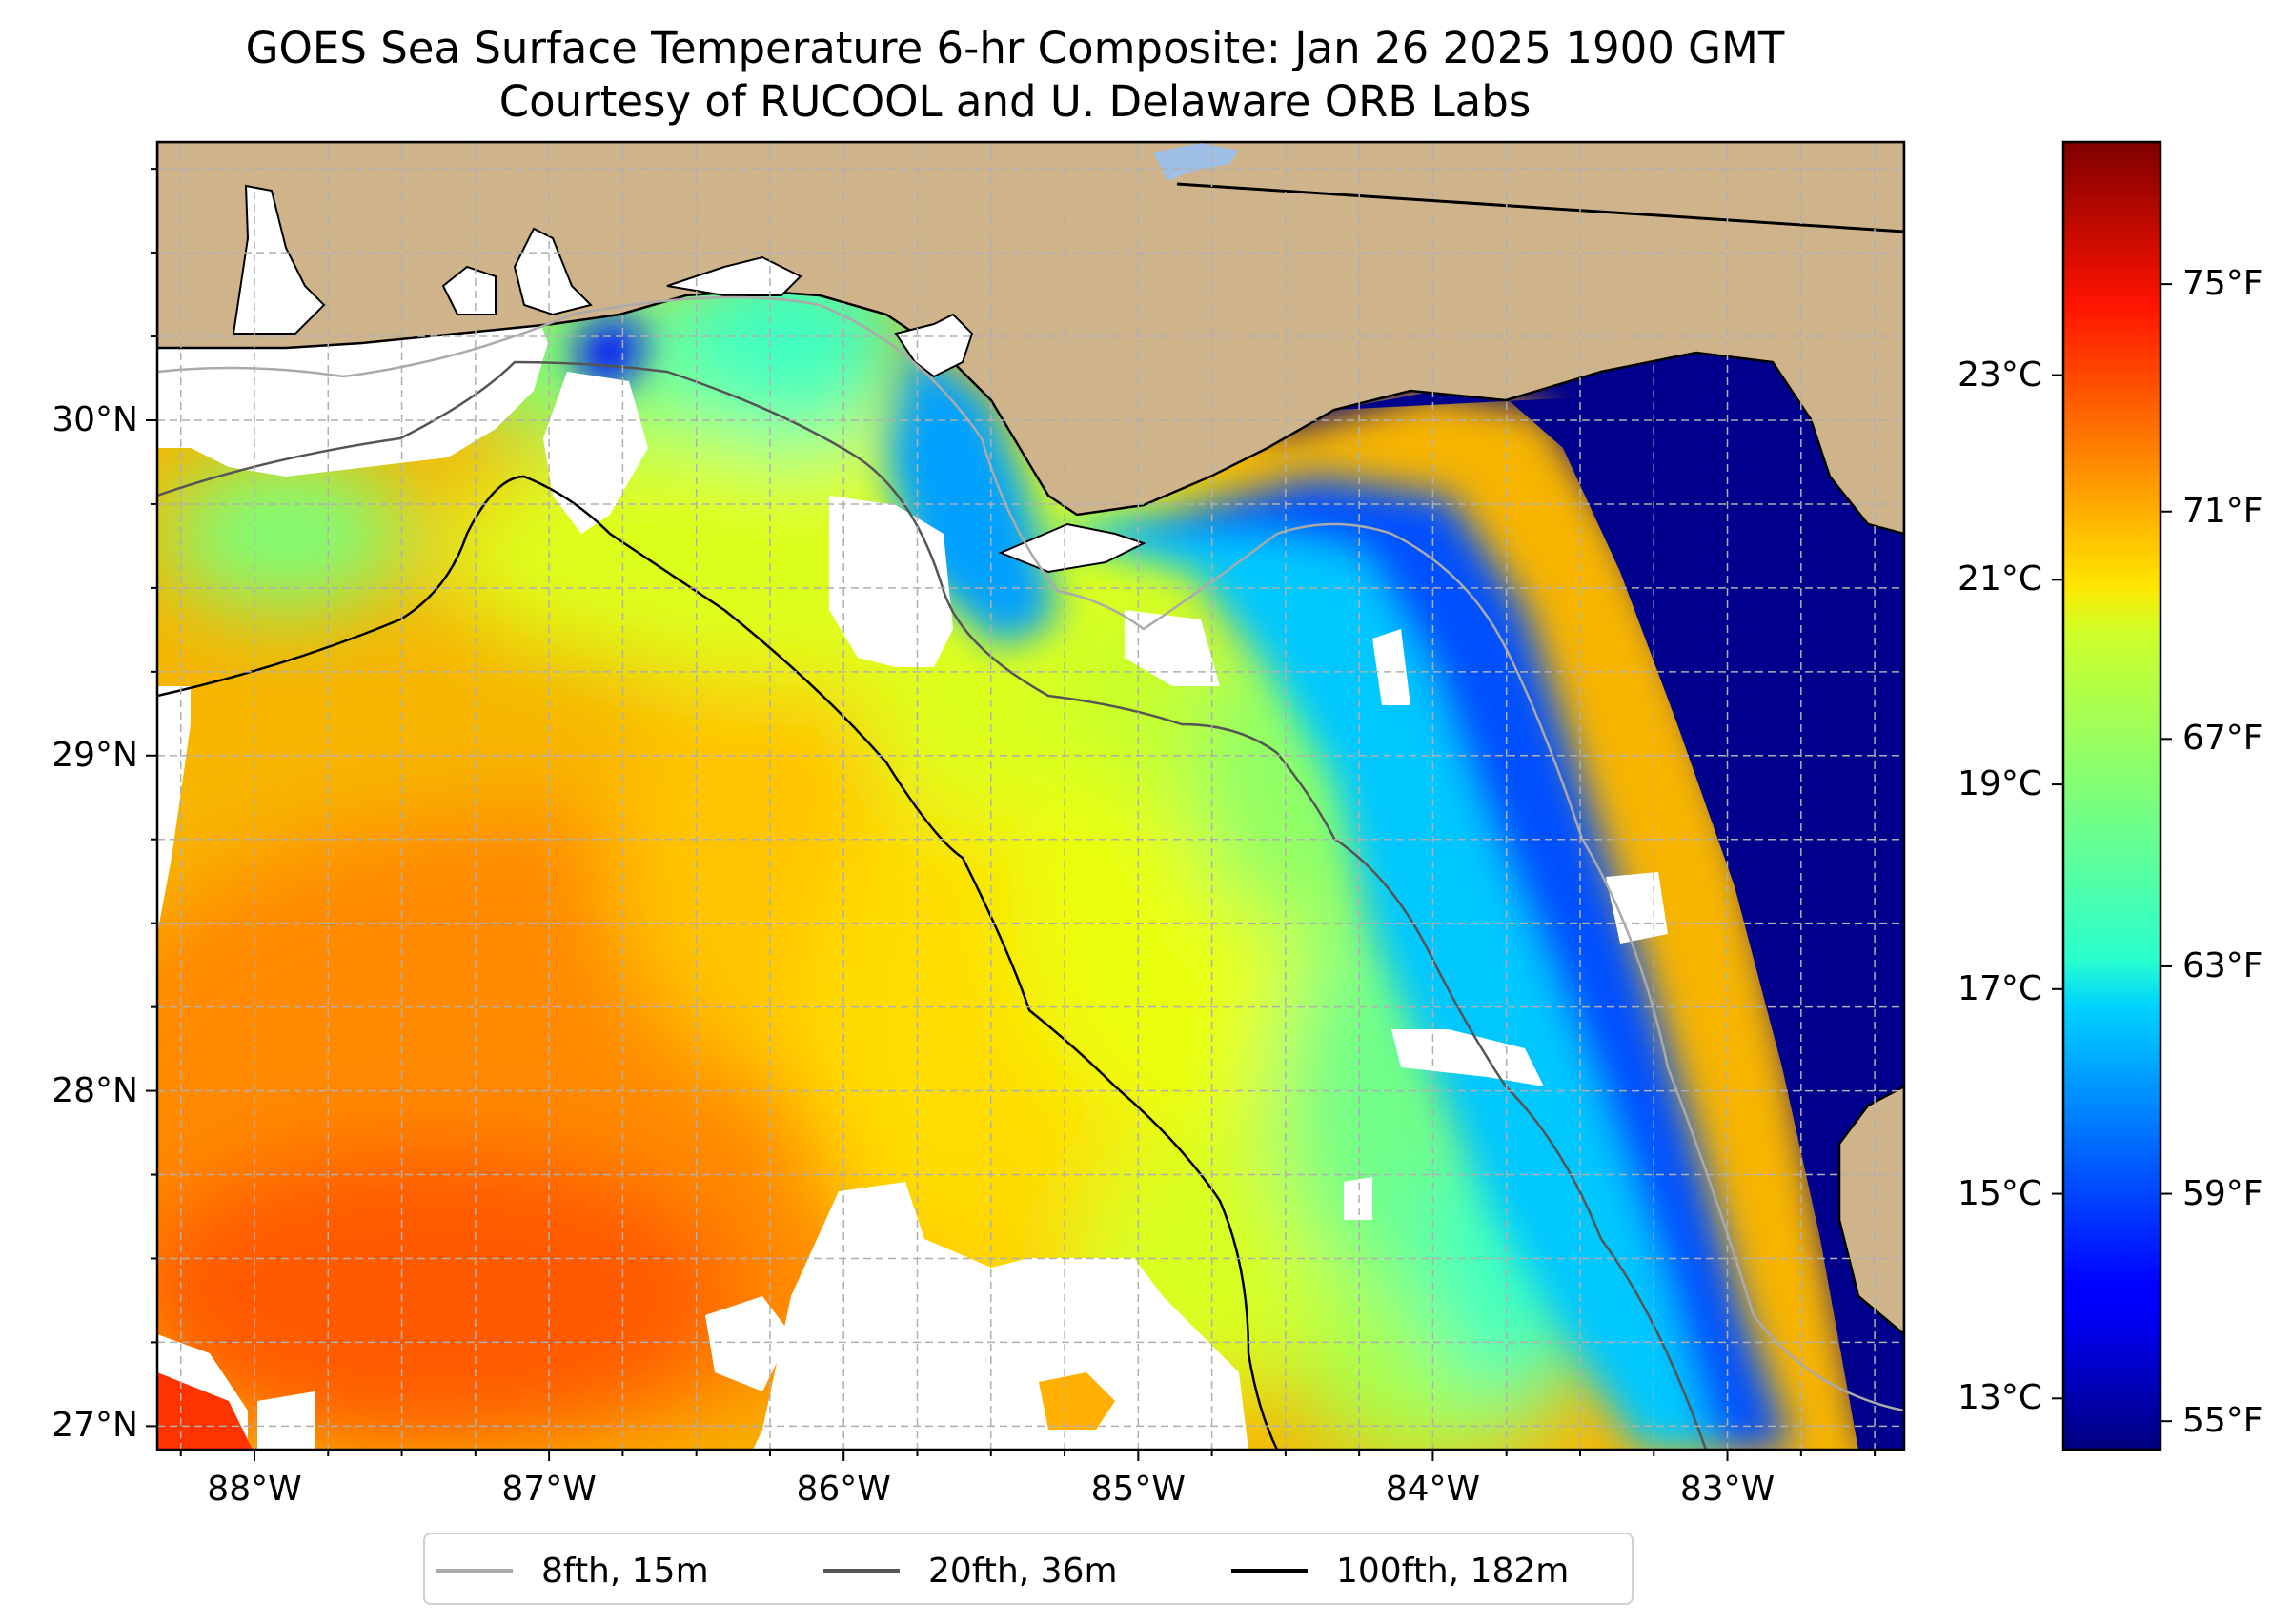 The width and height of the screenshot is (2293, 1624). I want to click on state-boundary, so click(1540, 207).